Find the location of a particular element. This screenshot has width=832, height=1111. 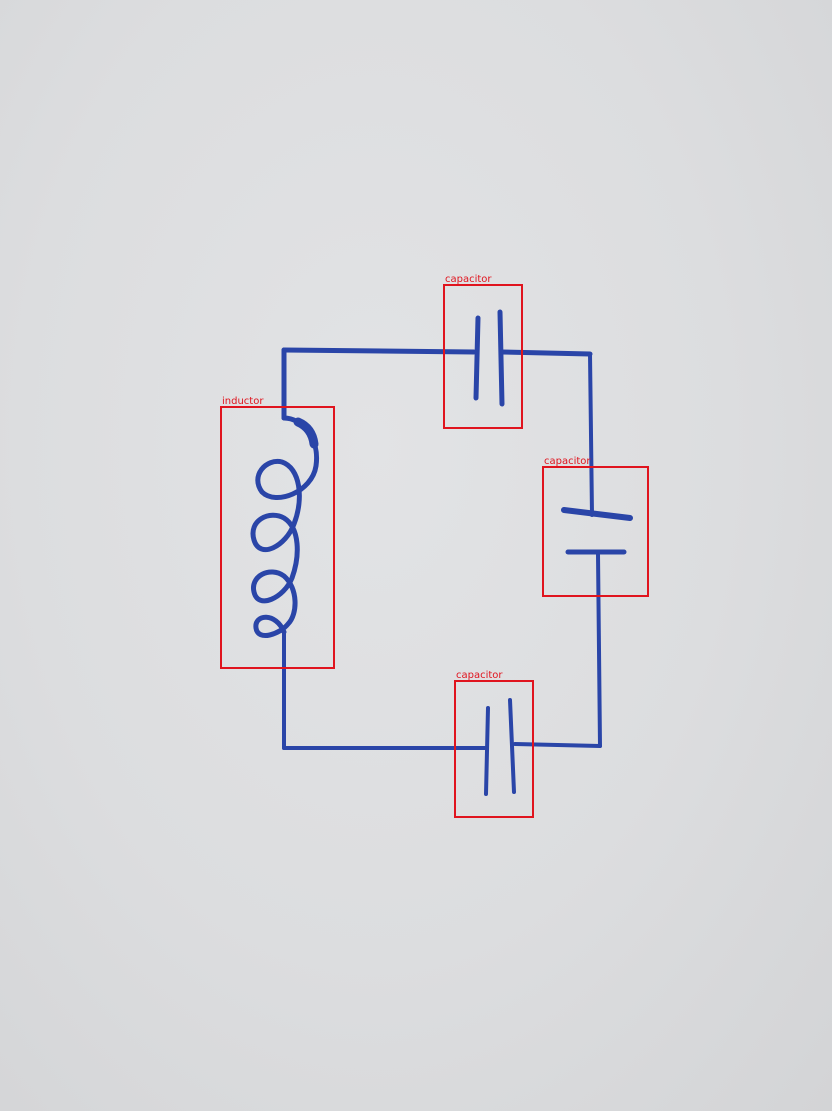

capacitor-top-plate-right is located at coordinates (501, 358).